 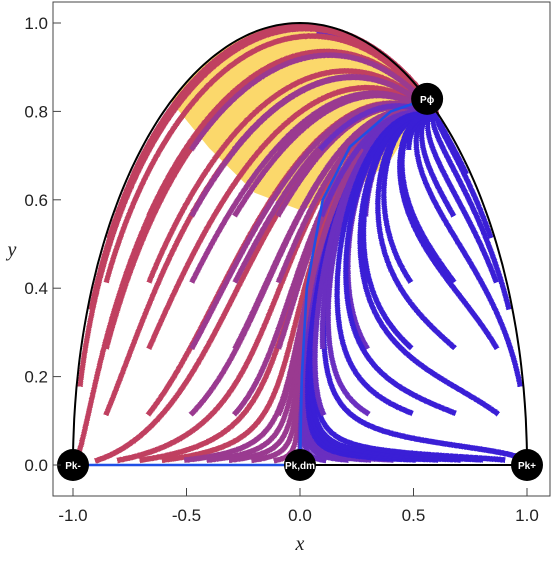 I want to click on y-tick-label: 0.2, so click(x=36, y=377).